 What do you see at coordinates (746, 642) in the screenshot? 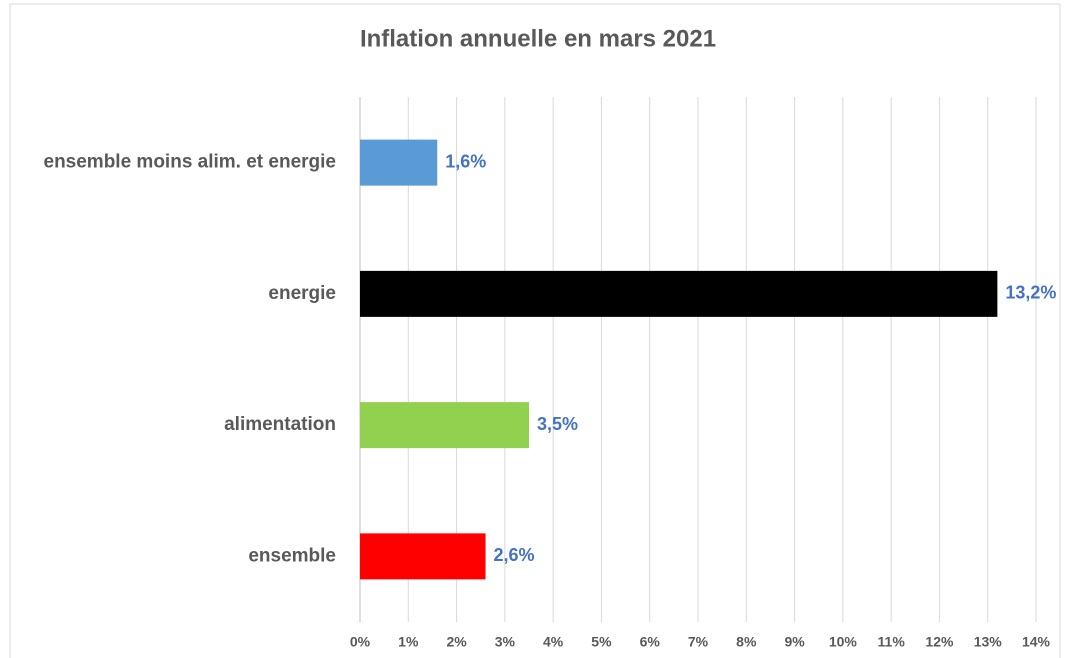
I see `x-tick-label: 8%` at bounding box center [746, 642].